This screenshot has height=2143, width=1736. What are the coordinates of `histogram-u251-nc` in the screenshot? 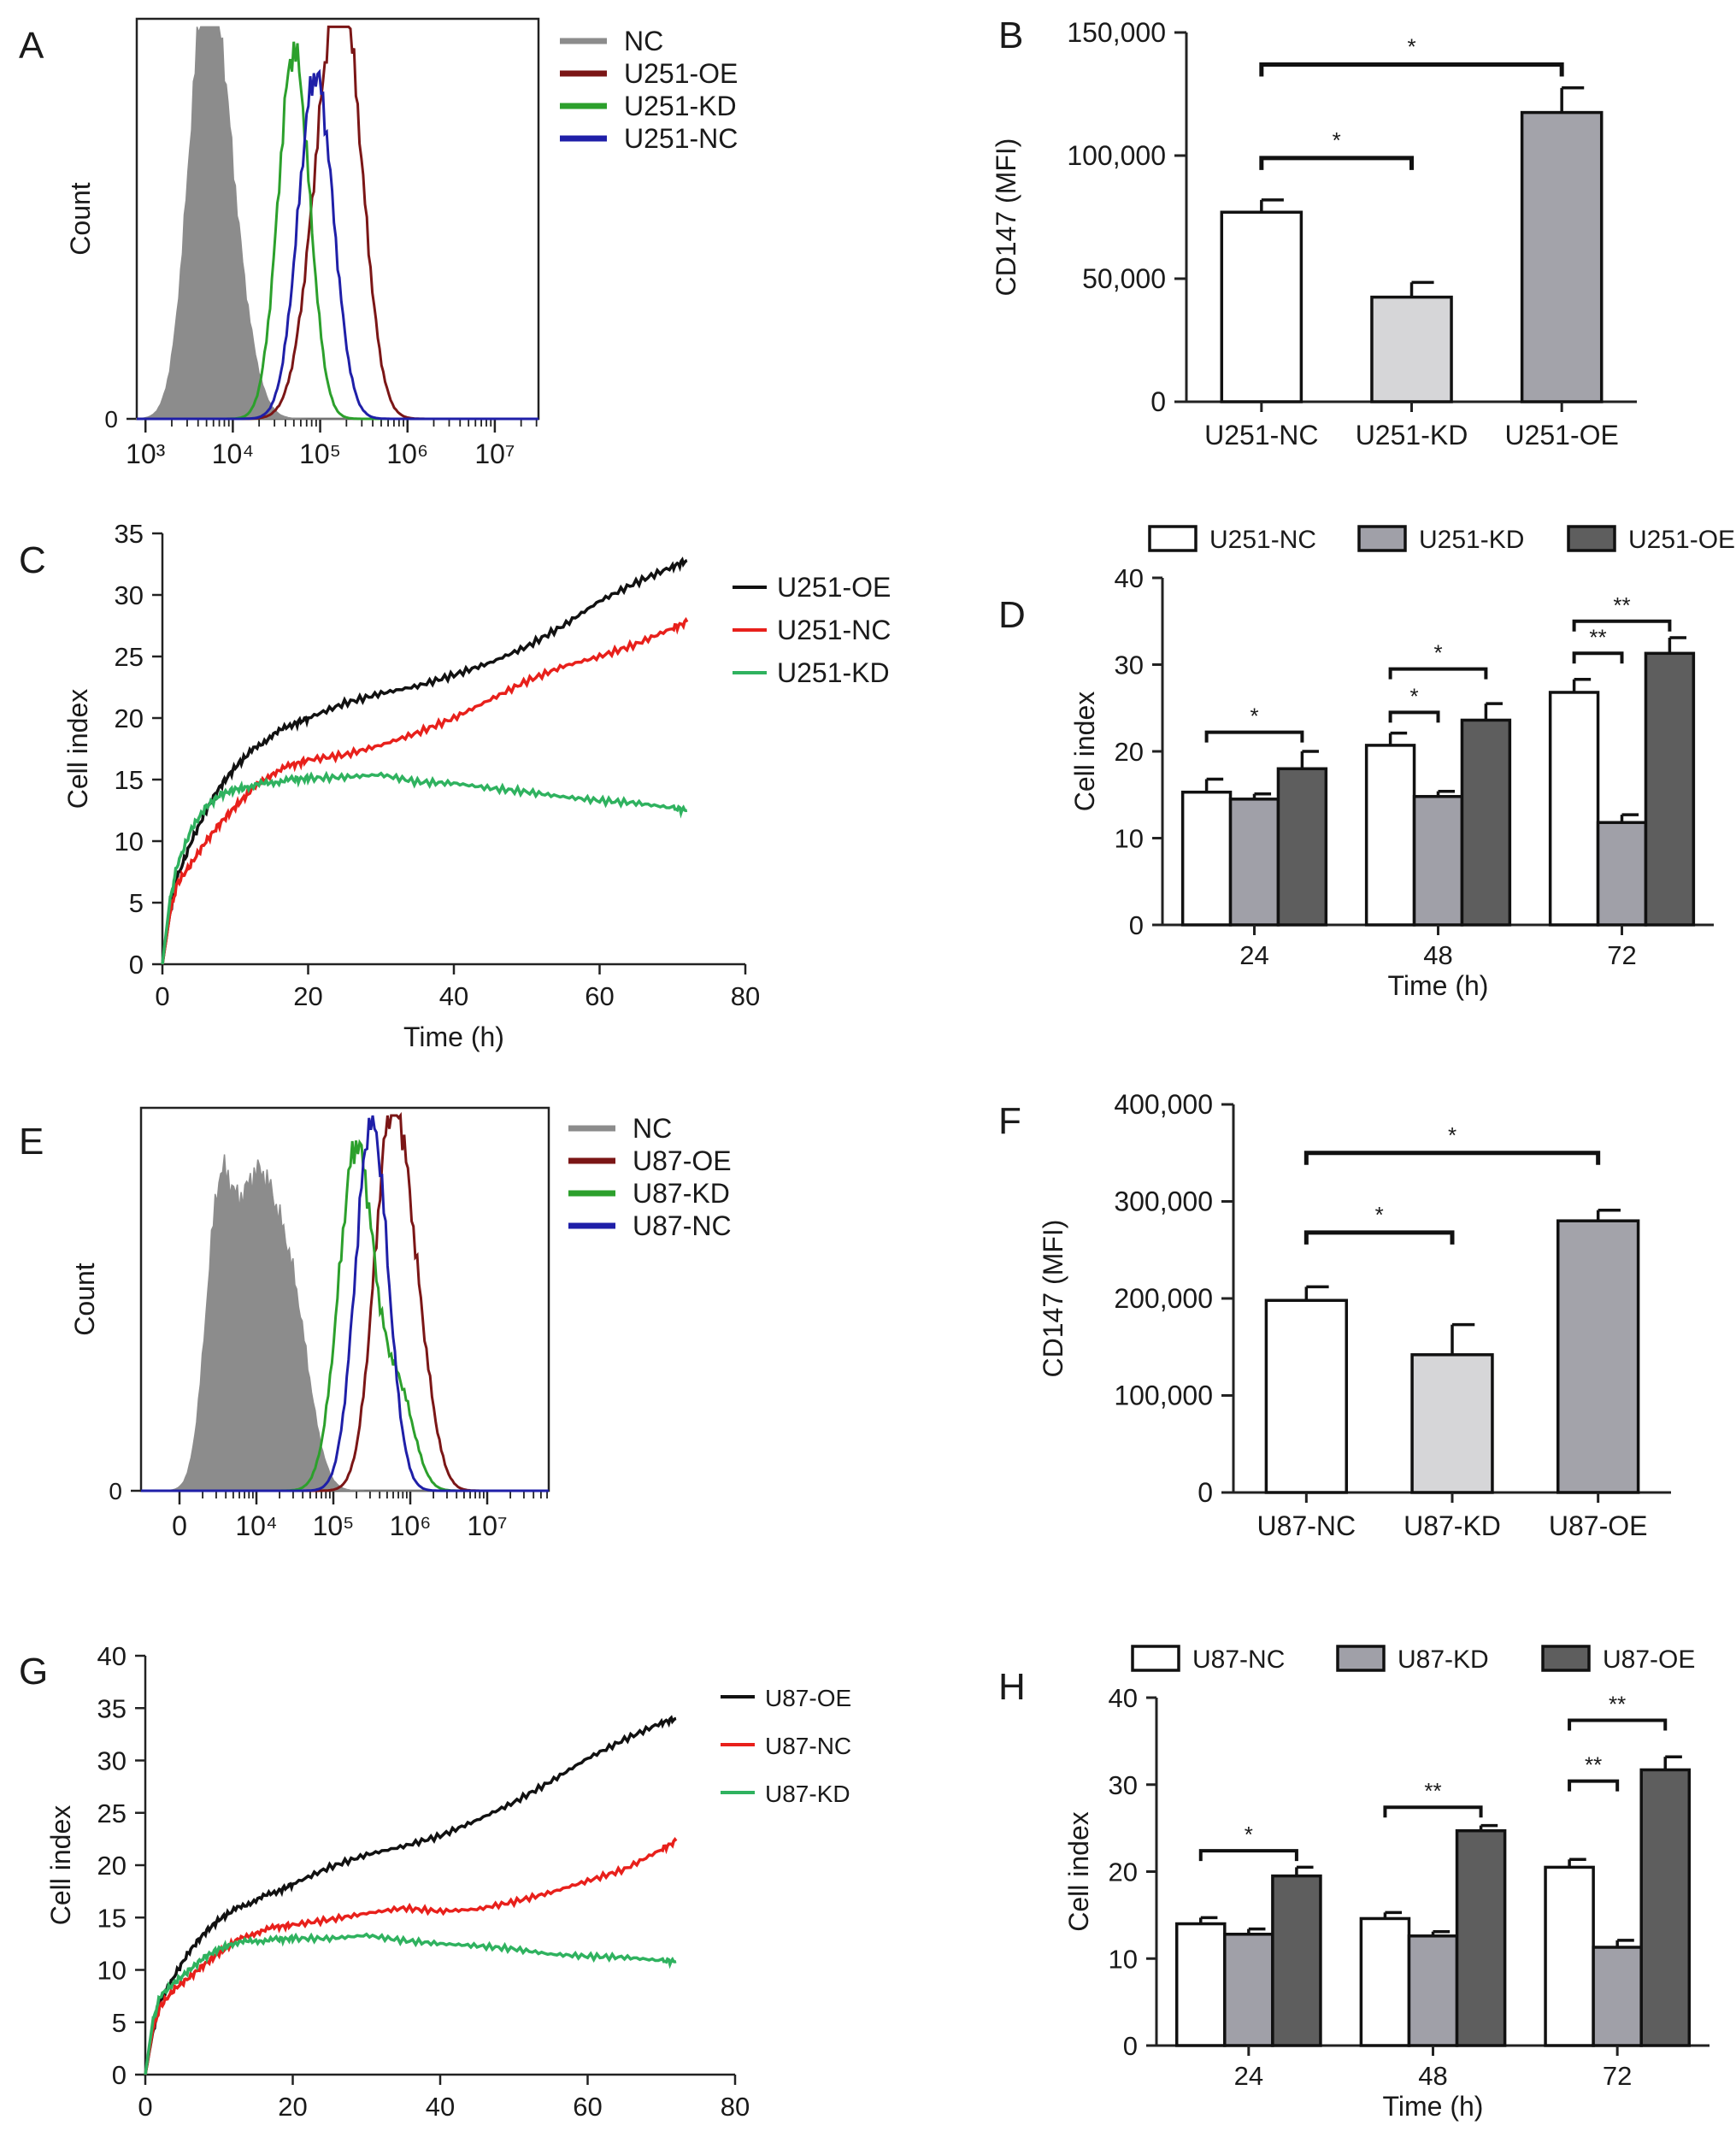 It's located at (337, 244).